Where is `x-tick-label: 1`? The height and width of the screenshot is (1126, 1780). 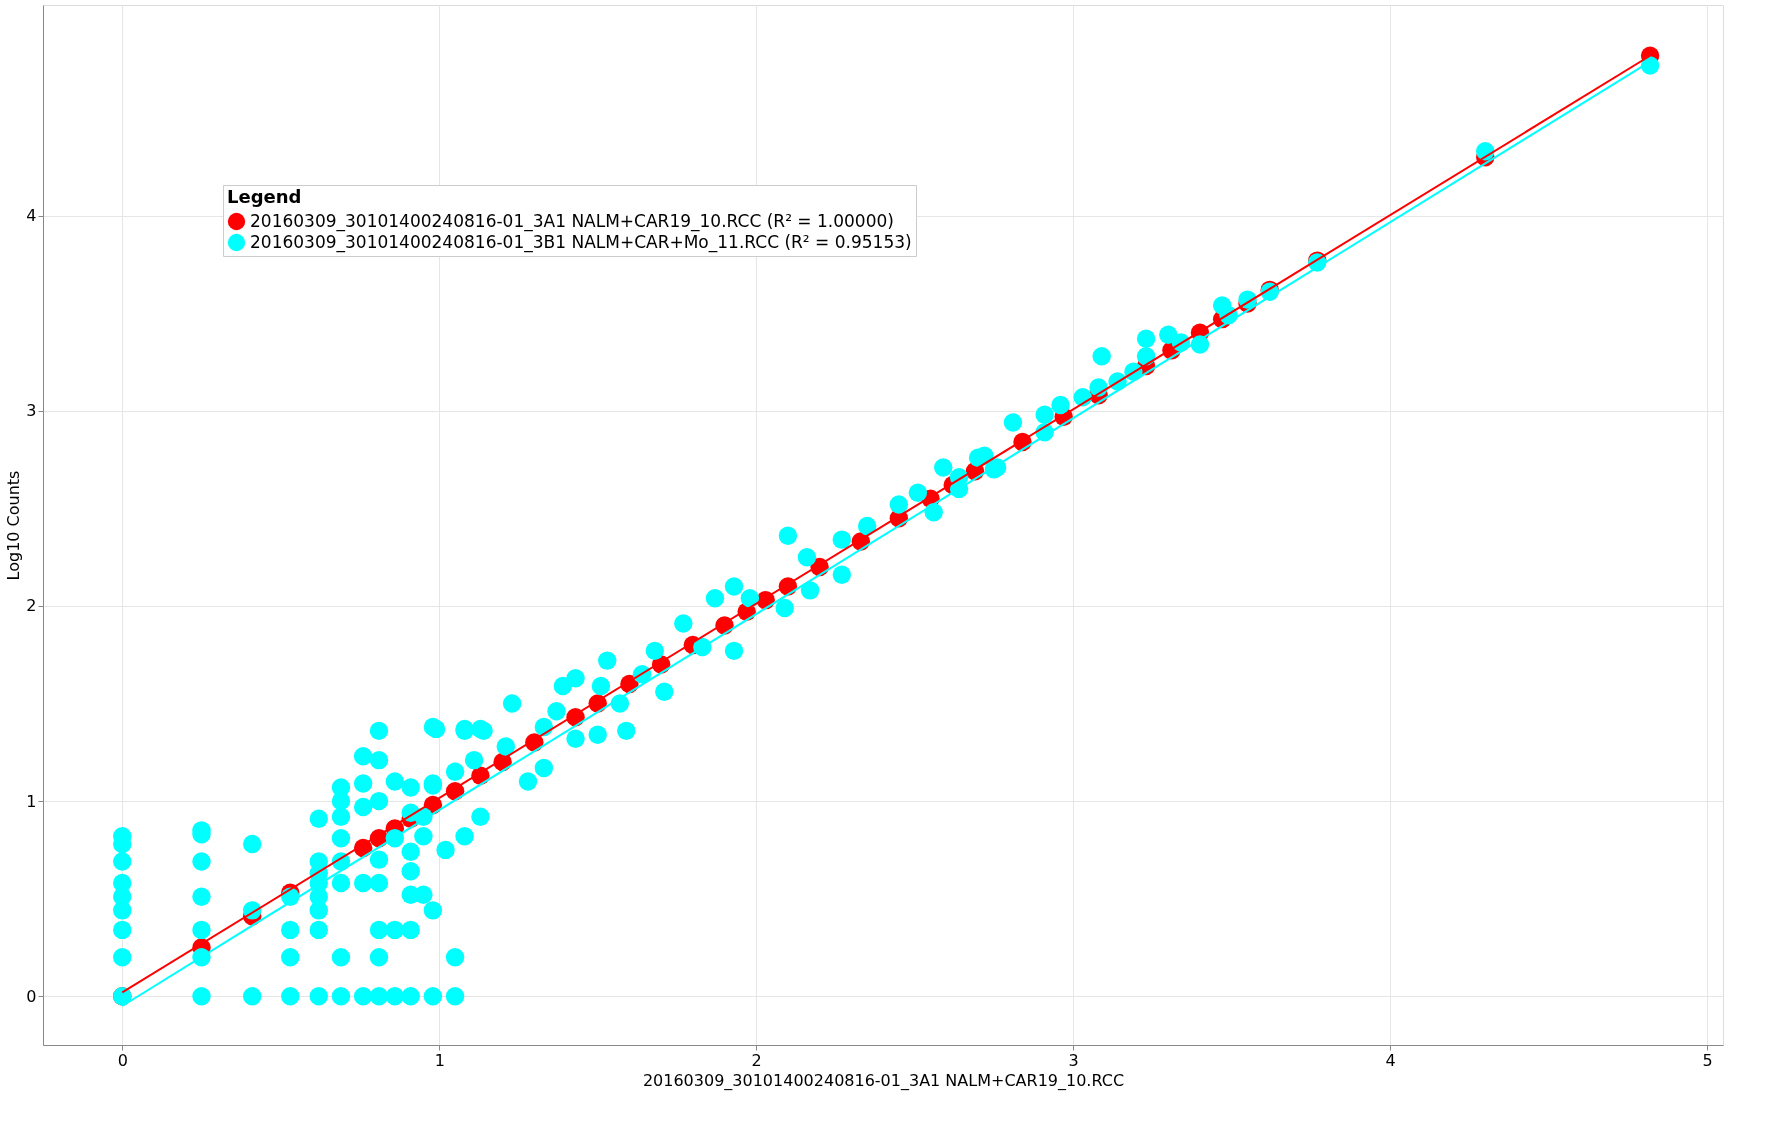
x-tick-label: 1 is located at coordinates (439, 1060).